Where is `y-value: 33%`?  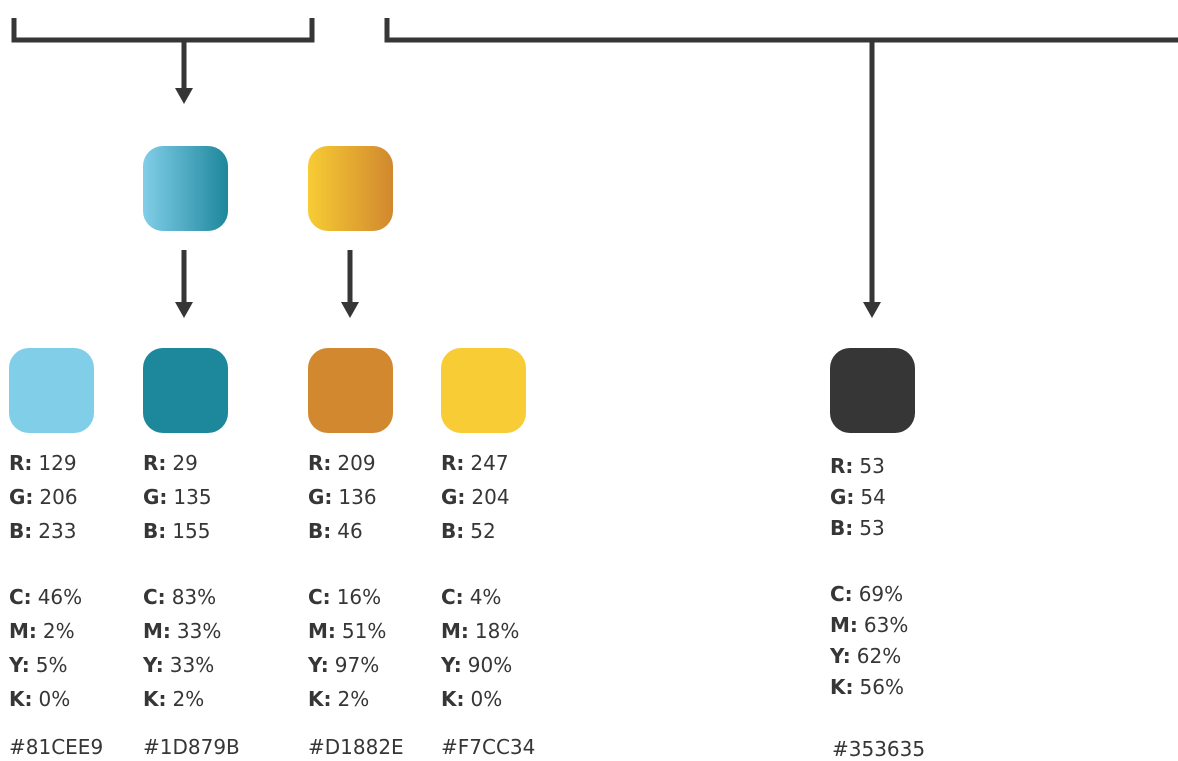
y-value: 33% is located at coordinates (192, 665).